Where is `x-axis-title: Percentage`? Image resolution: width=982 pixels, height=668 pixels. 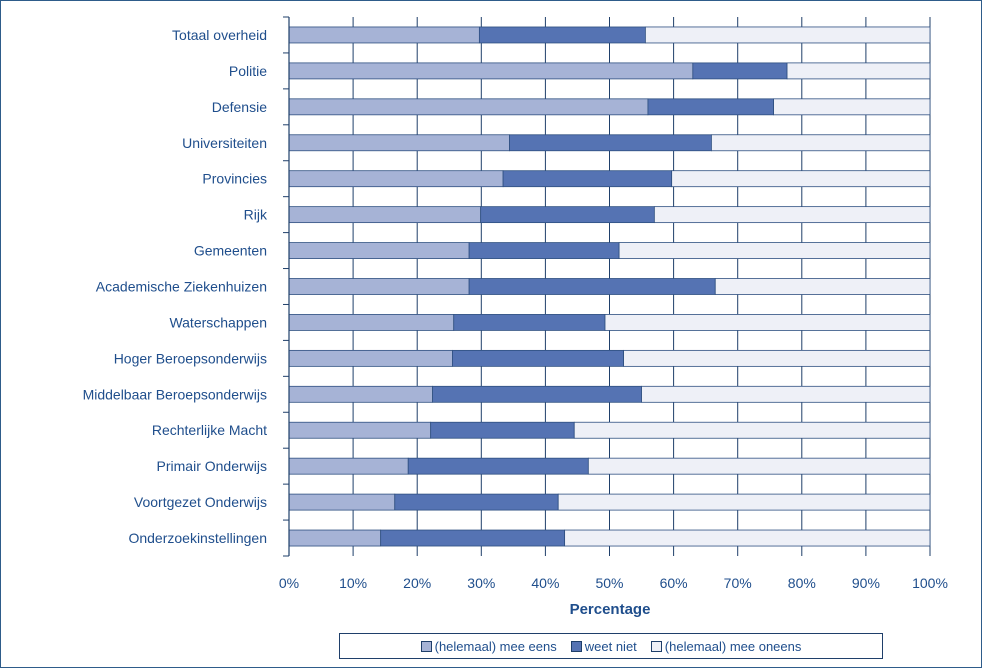 x-axis-title: Percentage is located at coordinates (610, 609).